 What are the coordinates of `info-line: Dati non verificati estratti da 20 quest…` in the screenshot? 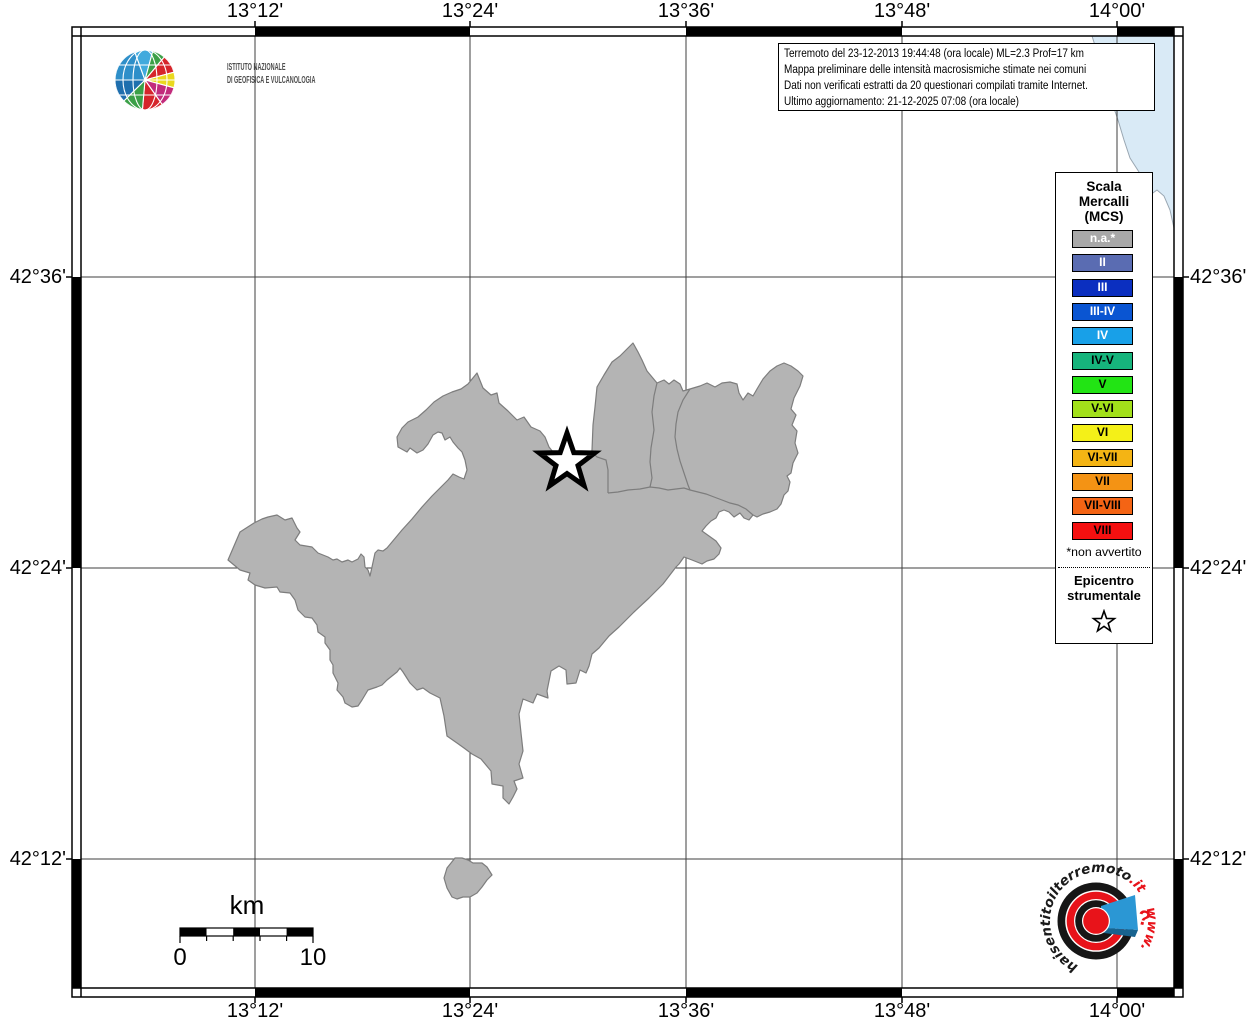 It's located at (936, 84).